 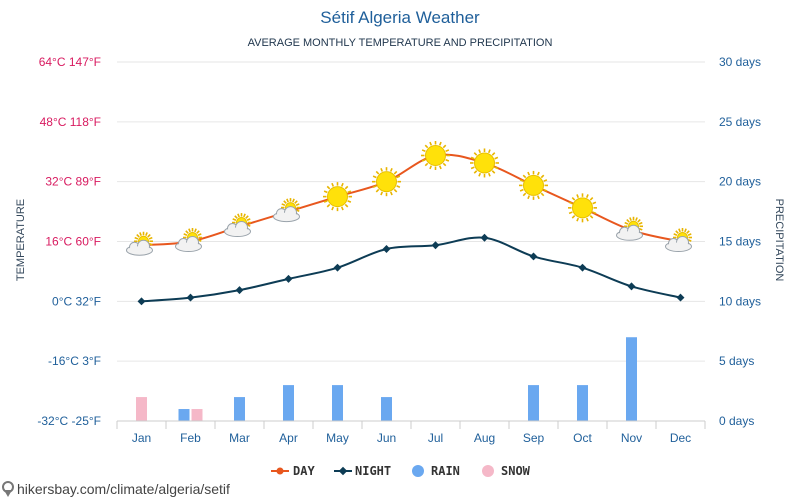 I want to click on left-tick-label: 48°C 118°F, so click(x=70, y=122).